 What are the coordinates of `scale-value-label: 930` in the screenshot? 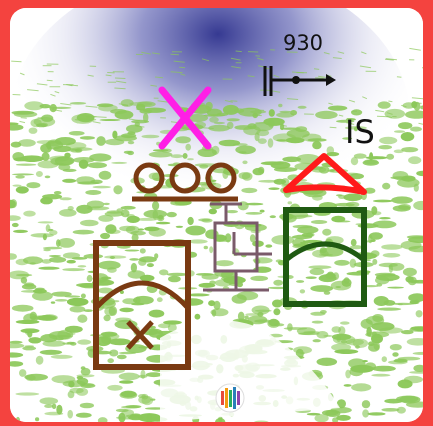 It's located at (303, 43).